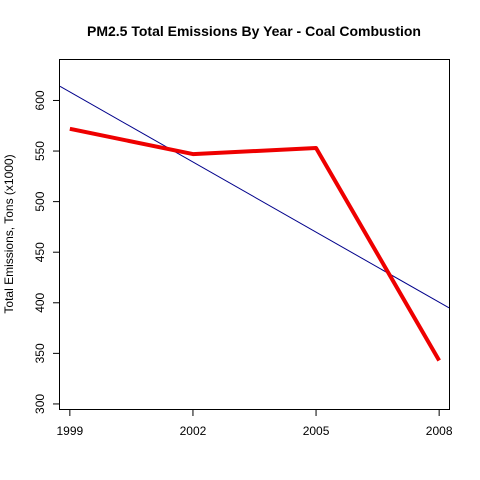 The image size is (480, 480). Describe the element at coordinates (40, 151) in the screenshot. I see `y-tick-label: 550` at that location.